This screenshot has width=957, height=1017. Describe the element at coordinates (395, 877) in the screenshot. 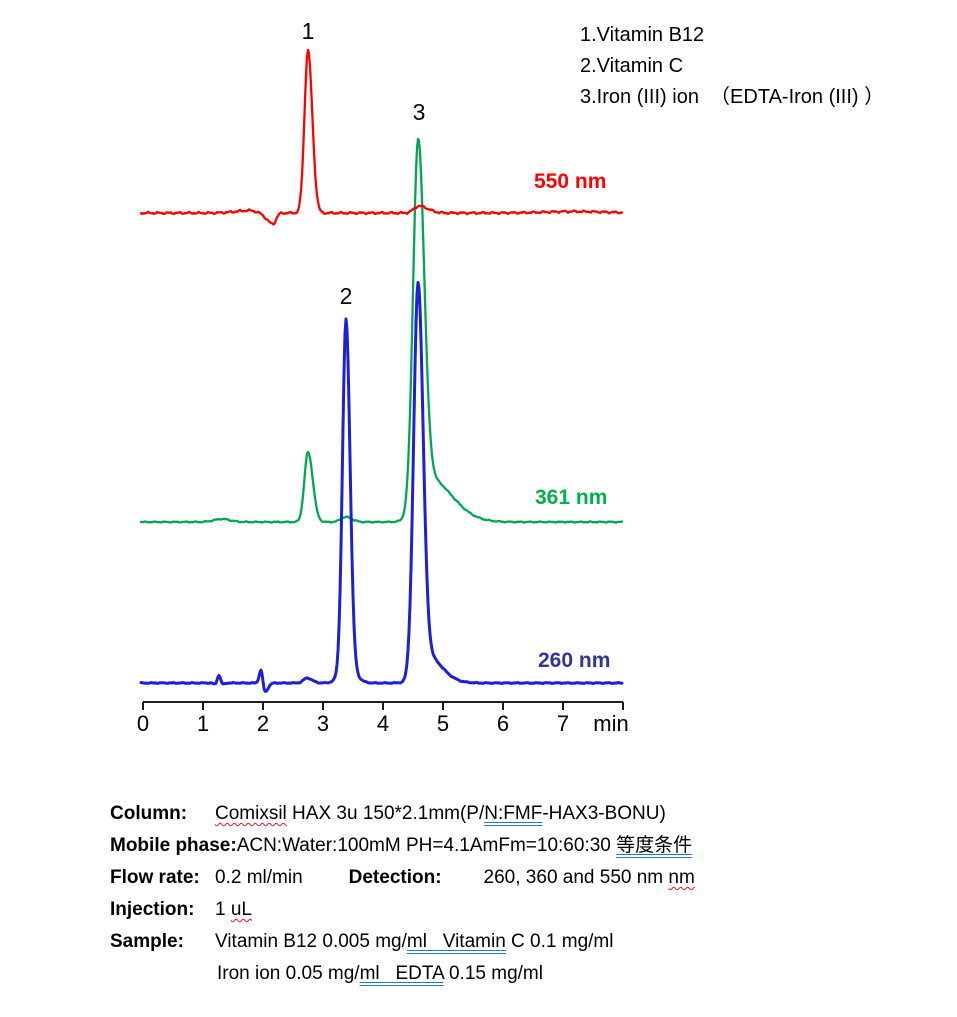

I see `detection-label: Detection:` at that location.